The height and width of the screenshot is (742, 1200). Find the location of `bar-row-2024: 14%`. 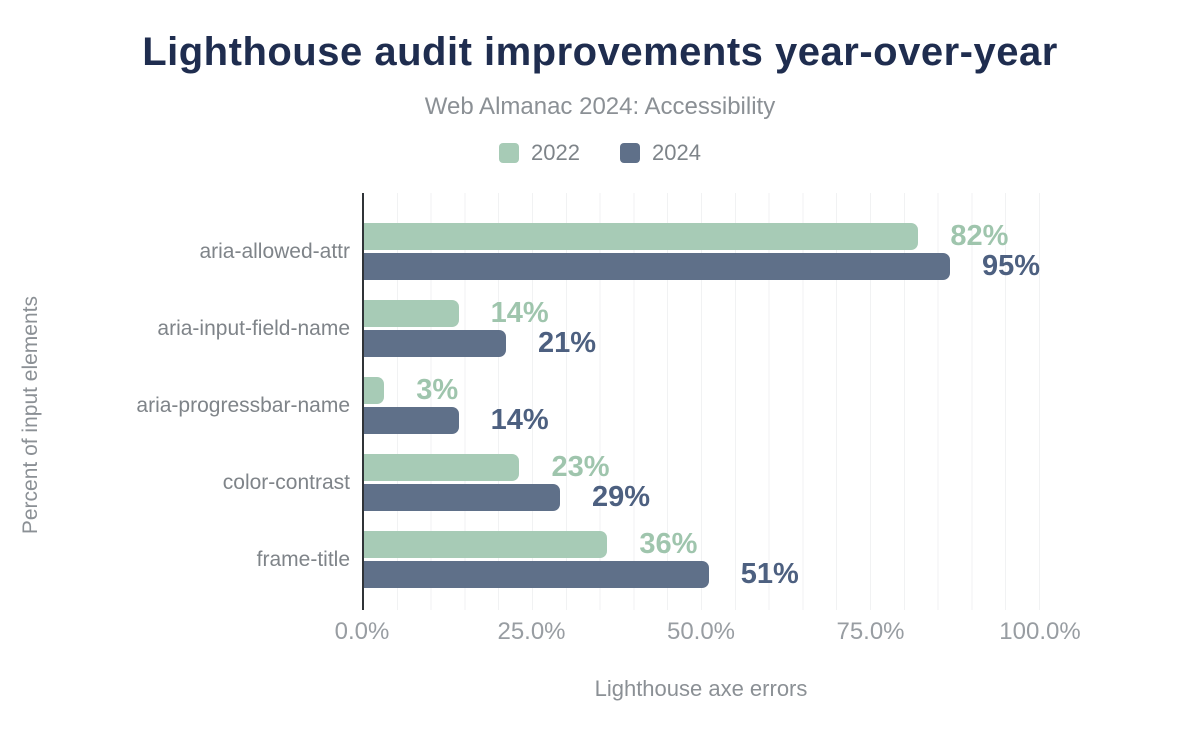

bar-row-2024: 14% is located at coordinates (702, 420).